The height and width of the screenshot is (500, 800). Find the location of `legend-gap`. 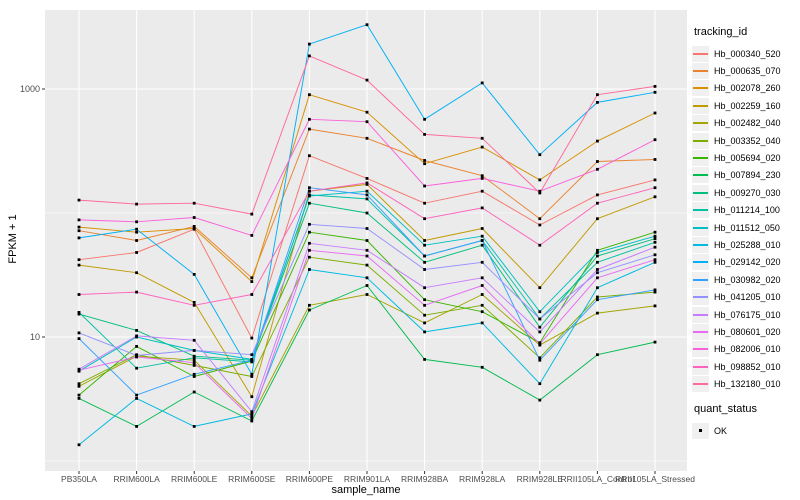

legend-gap is located at coordinates (746, 398).